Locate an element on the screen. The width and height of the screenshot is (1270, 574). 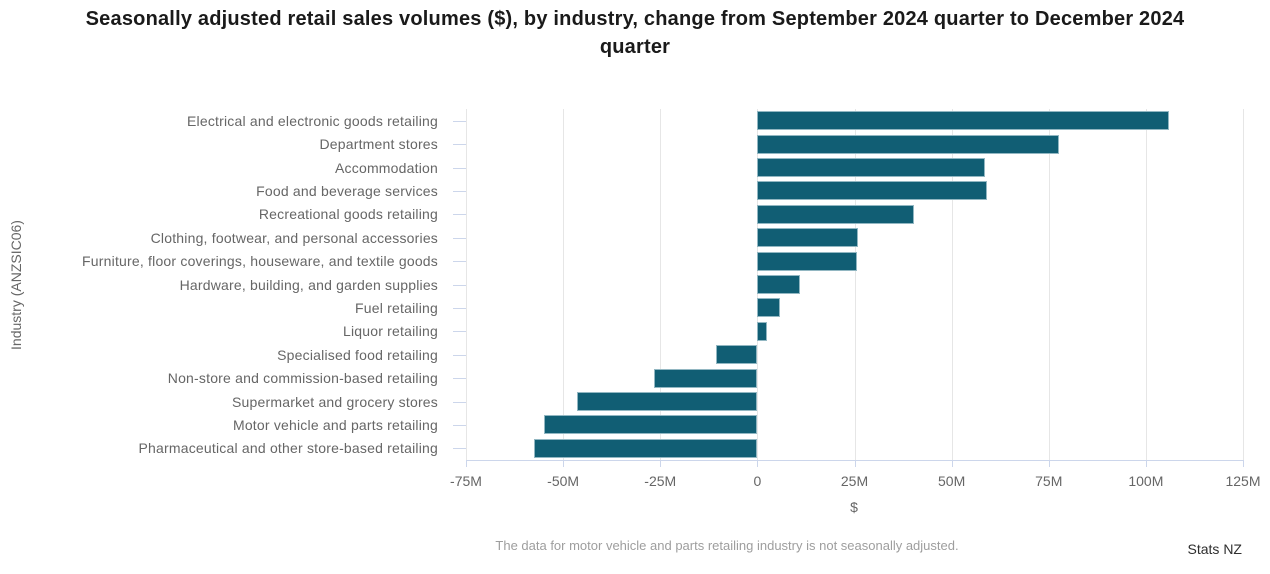
x-tick-label: 125M is located at coordinates (1243, 481).